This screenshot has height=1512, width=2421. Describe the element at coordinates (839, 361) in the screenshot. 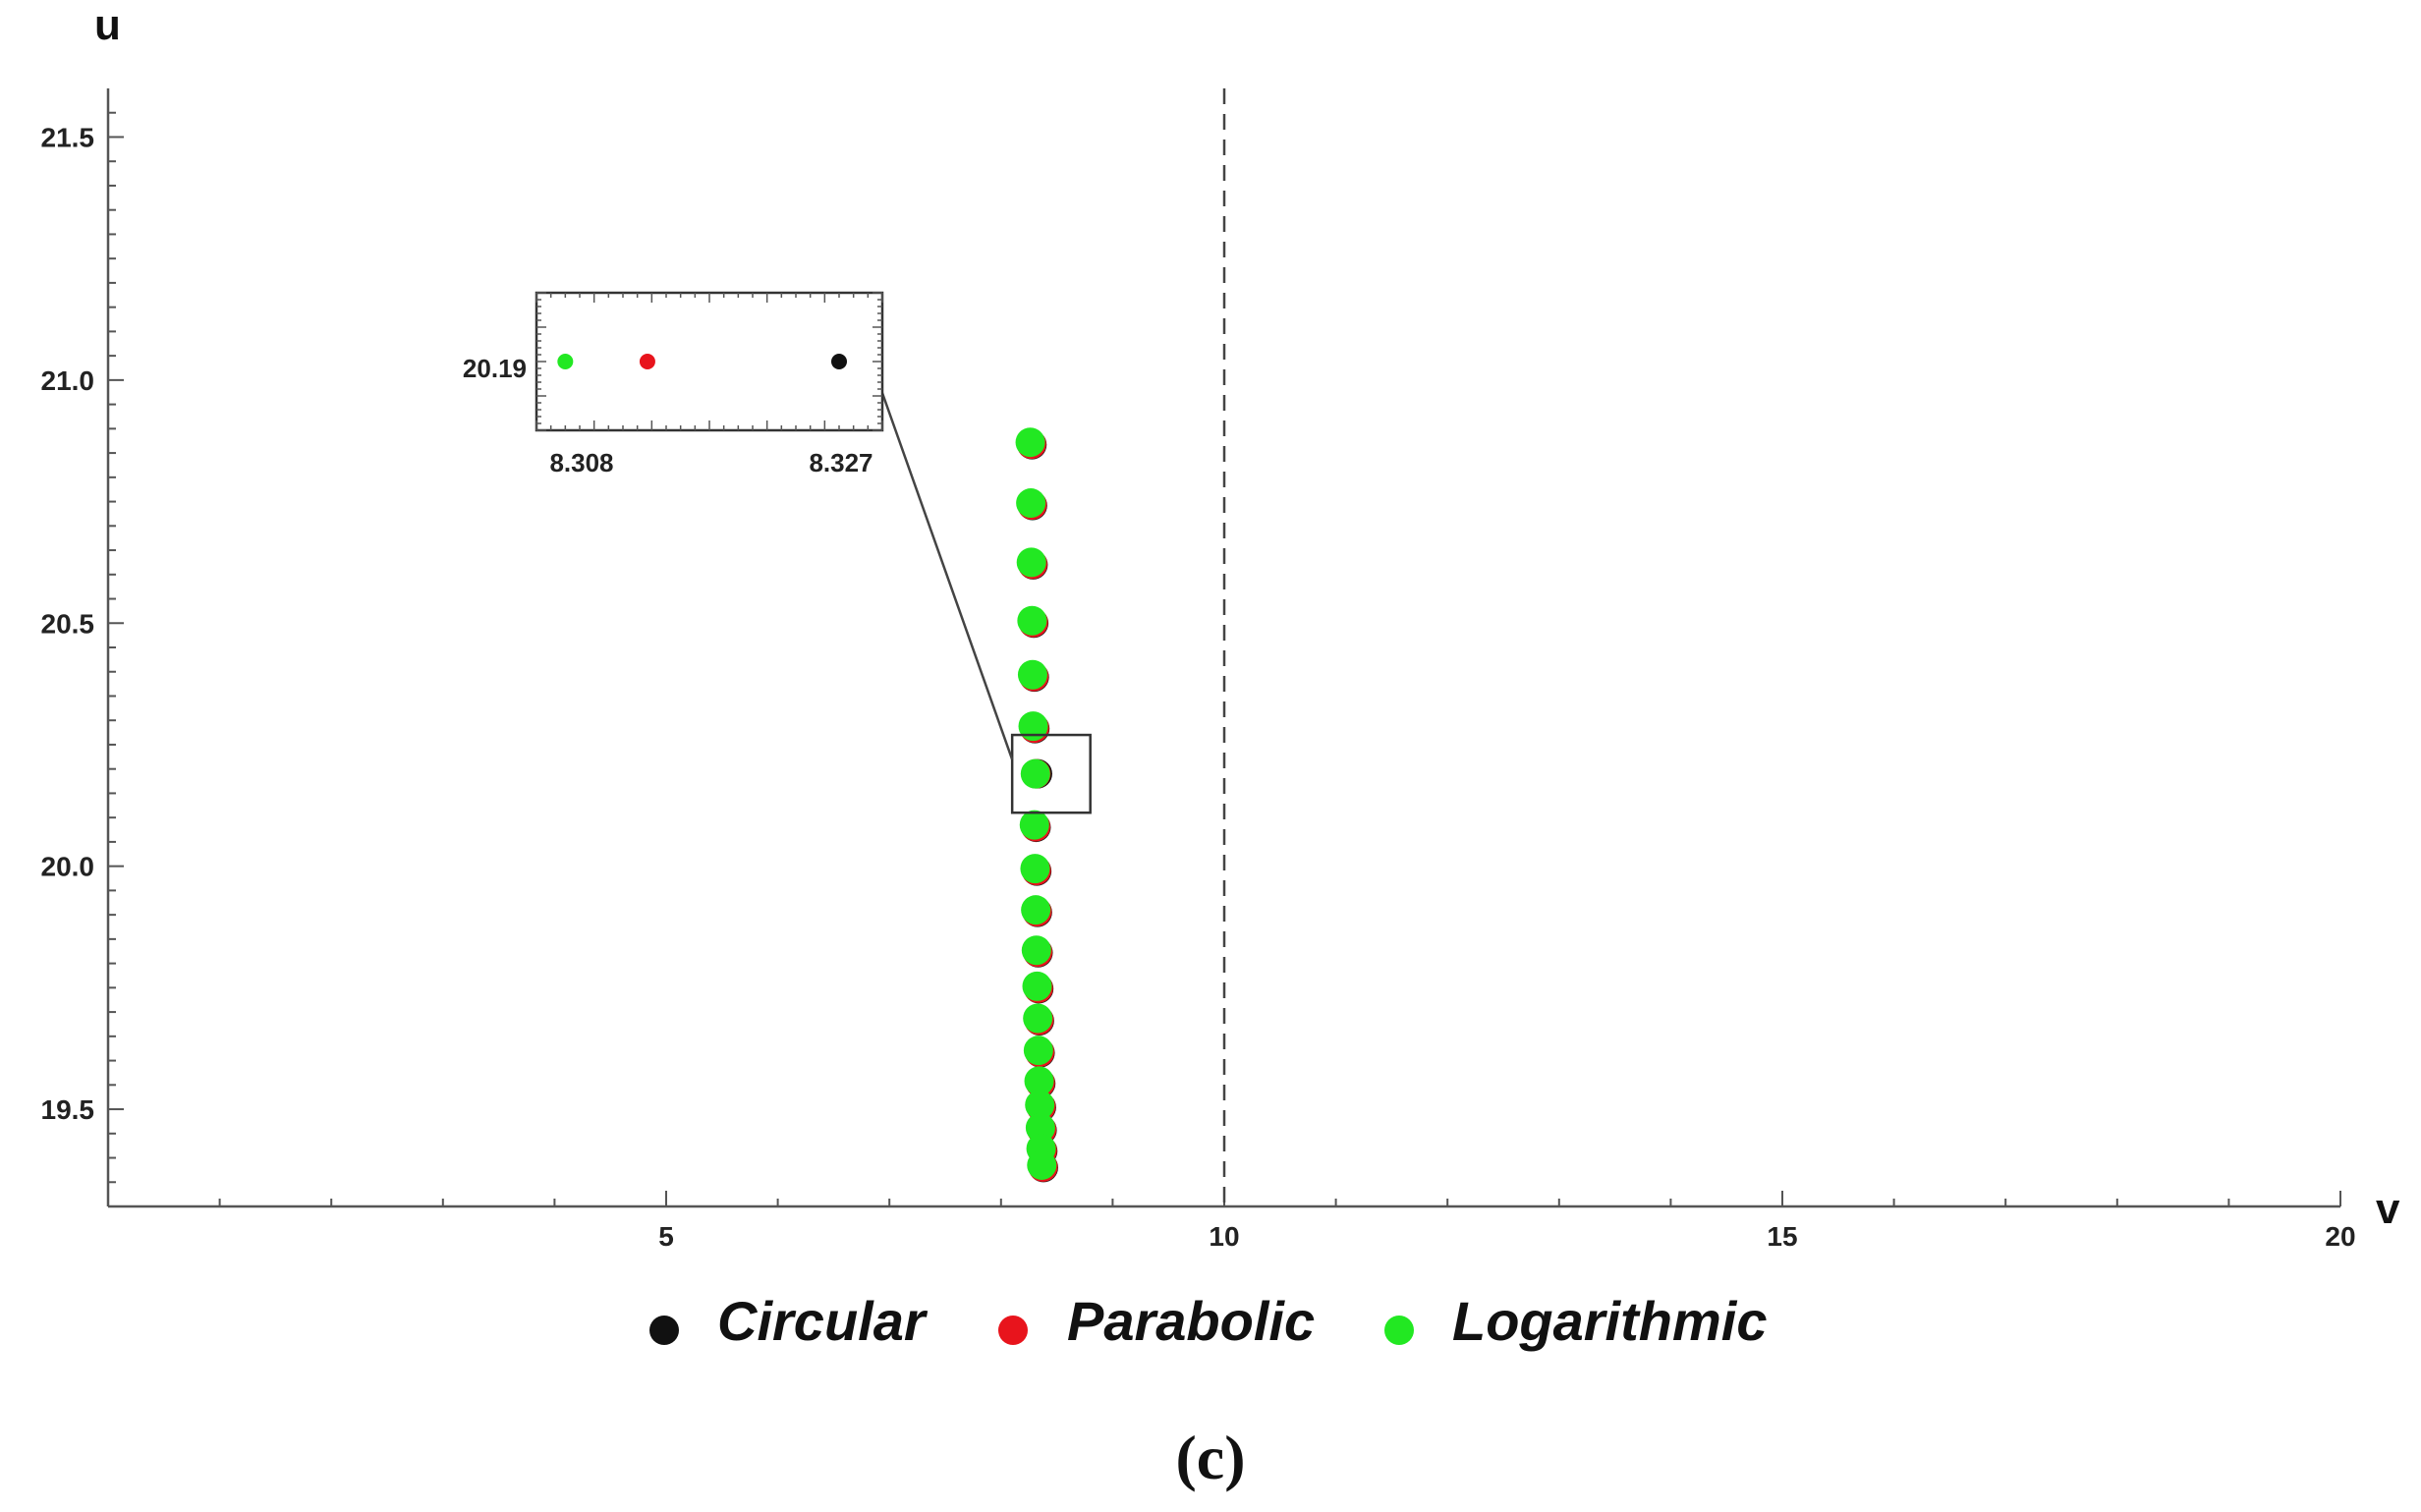

I see `inset-point-circular` at that location.